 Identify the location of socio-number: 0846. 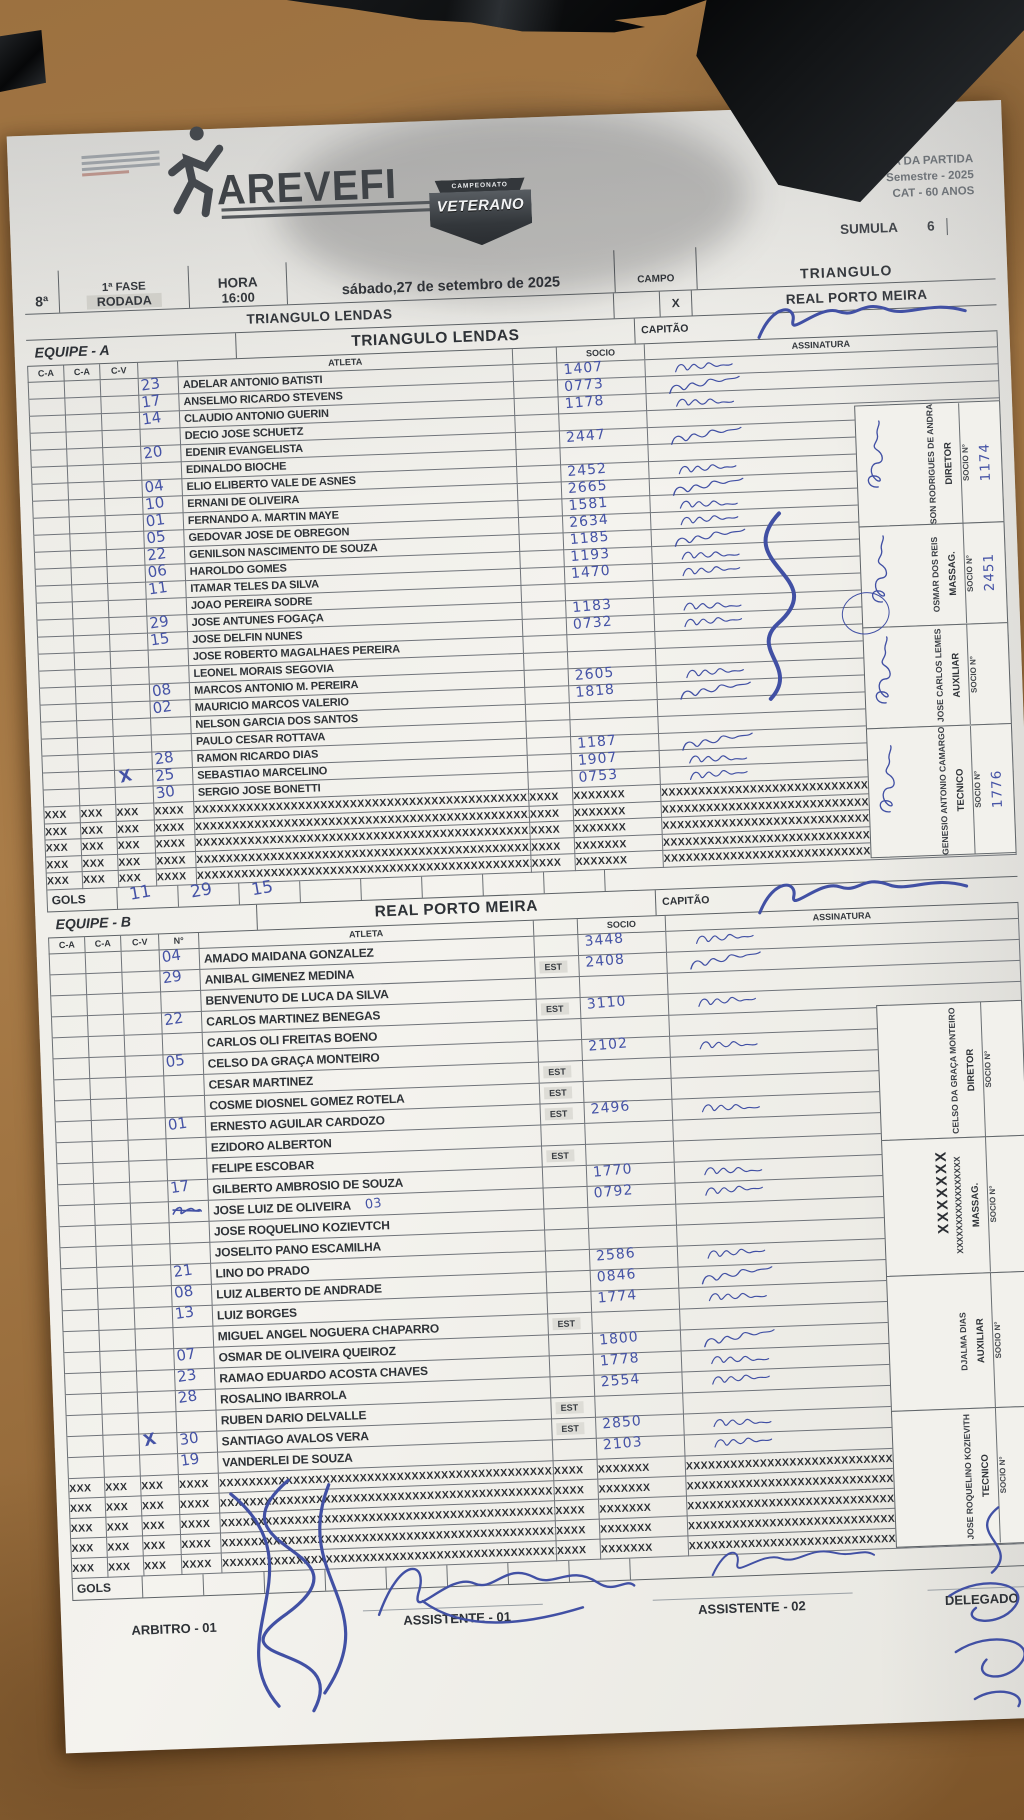
(617, 1276).